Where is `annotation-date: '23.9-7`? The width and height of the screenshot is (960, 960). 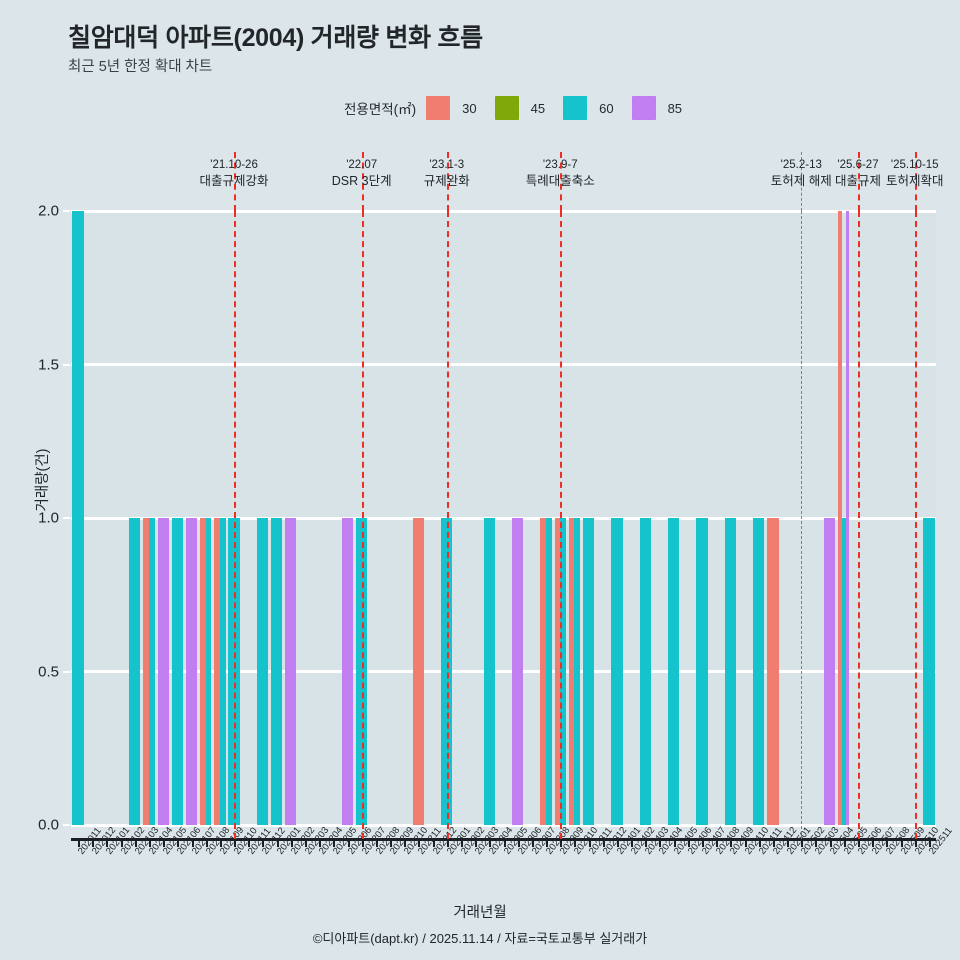
annotation-date: '23.9-7 is located at coordinates (560, 165).